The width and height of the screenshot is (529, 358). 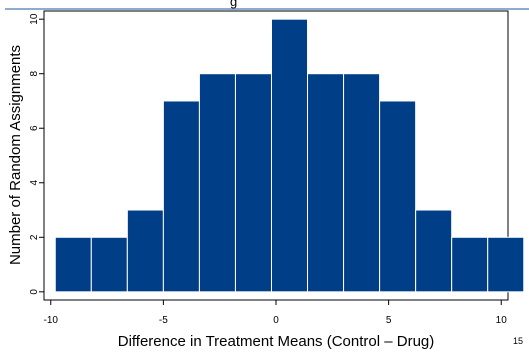 I want to click on chart-title-fragment: g, so click(x=233, y=4).